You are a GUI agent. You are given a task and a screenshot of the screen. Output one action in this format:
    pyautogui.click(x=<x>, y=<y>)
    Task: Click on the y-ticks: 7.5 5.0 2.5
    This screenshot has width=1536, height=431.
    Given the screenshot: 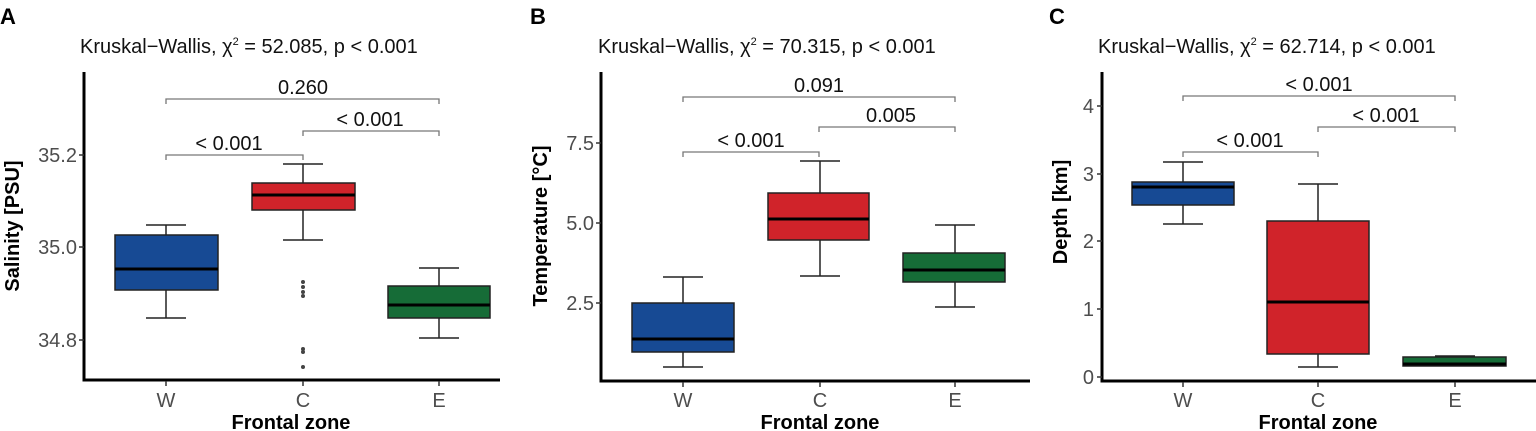 What is the action you would take?
    pyautogui.click(x=583, y=224)
    